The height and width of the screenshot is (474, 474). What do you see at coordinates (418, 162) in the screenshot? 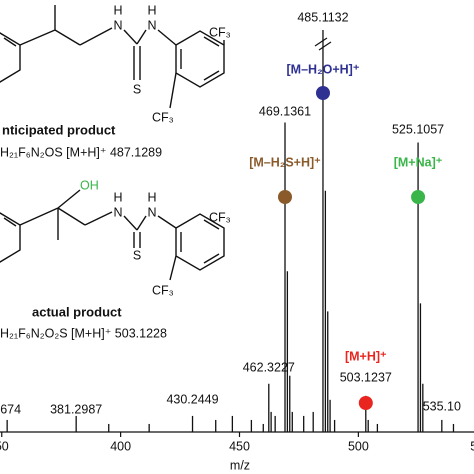
I see `ion-label: [M+Na]⁺` at bounding box center [418, 162].